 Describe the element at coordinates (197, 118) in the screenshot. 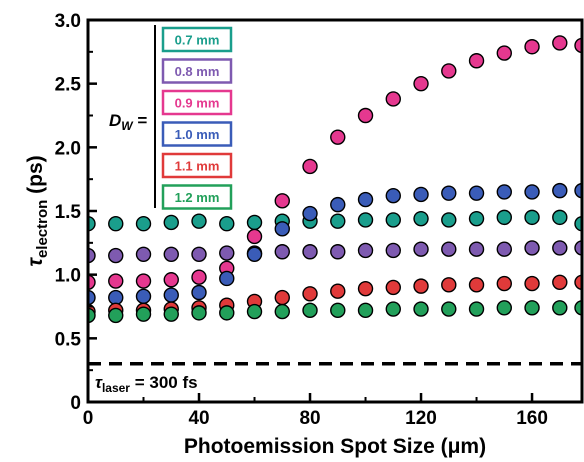

I see `legend-items: 0.7 mm 0.8 mm 0.9 mm 1.0 mm 1.1 mm 1.2 mm` at that location.